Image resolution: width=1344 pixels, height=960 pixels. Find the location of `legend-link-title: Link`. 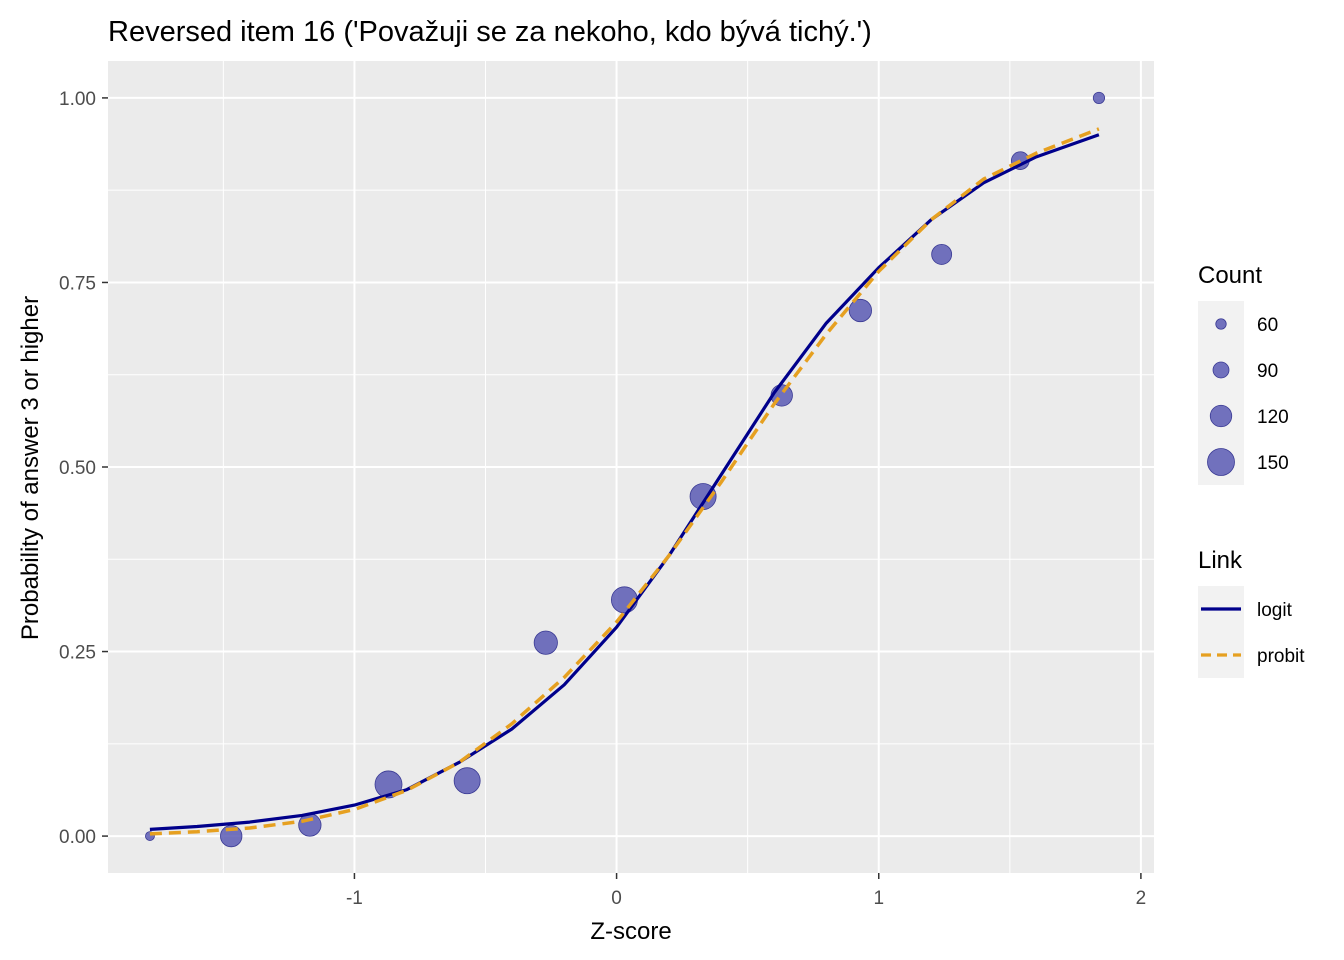

legend-link-title: Link is located at coordinates (1220, 560).